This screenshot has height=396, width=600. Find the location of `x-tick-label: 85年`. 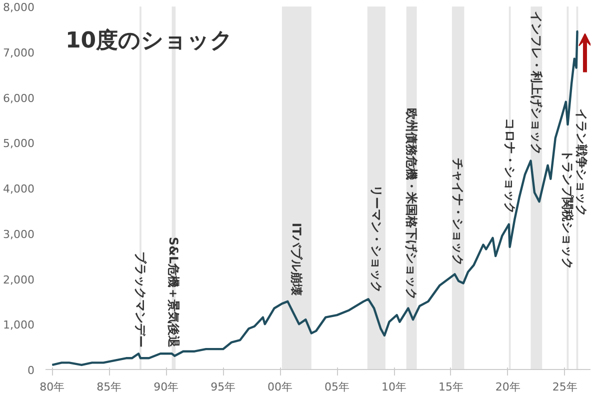

x-tick-label: 85年 is located at coordinates (109, 387).